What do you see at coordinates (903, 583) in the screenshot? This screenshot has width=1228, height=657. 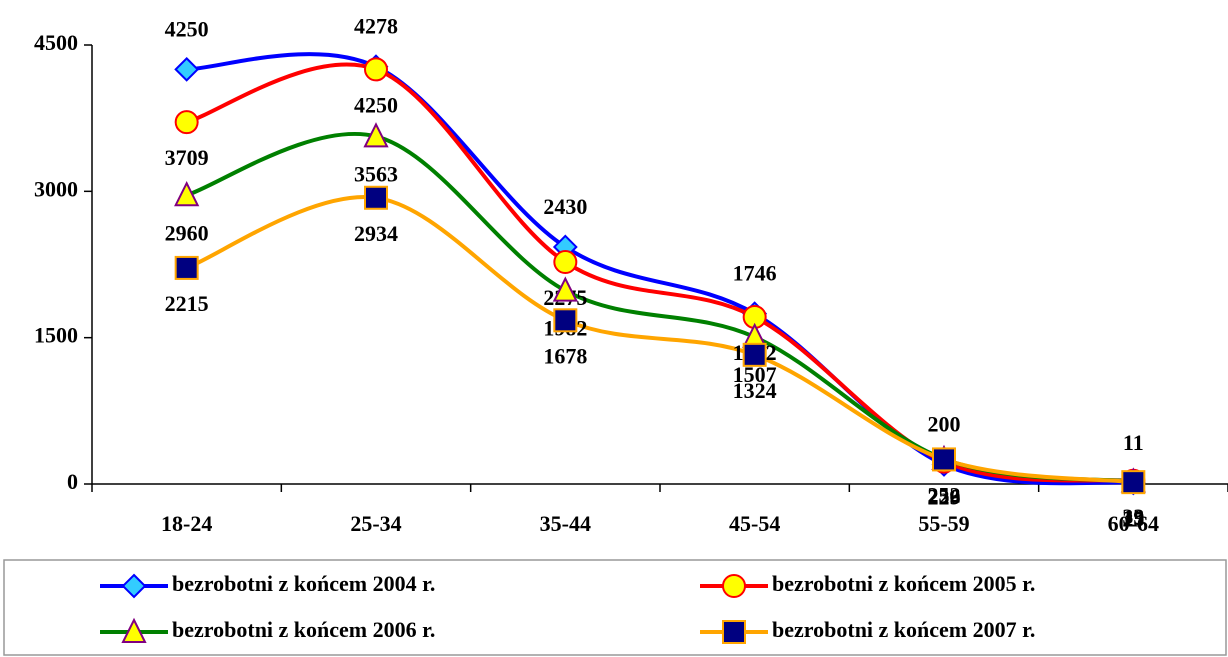 I see `legend-label: bezrobotni z końcem 2005 r.` at bounding box center [903, 583].